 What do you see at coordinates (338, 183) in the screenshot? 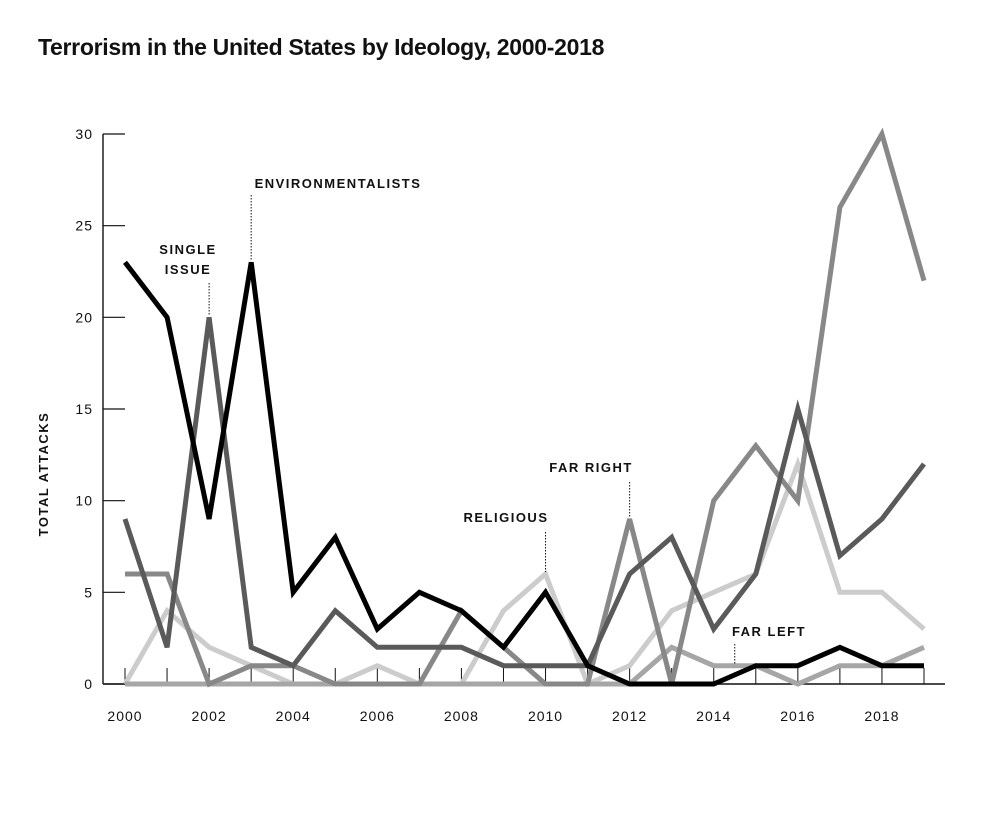
I see `annotation-label: ENVIRONMENTALISTS` at bounding box center [338, 183].